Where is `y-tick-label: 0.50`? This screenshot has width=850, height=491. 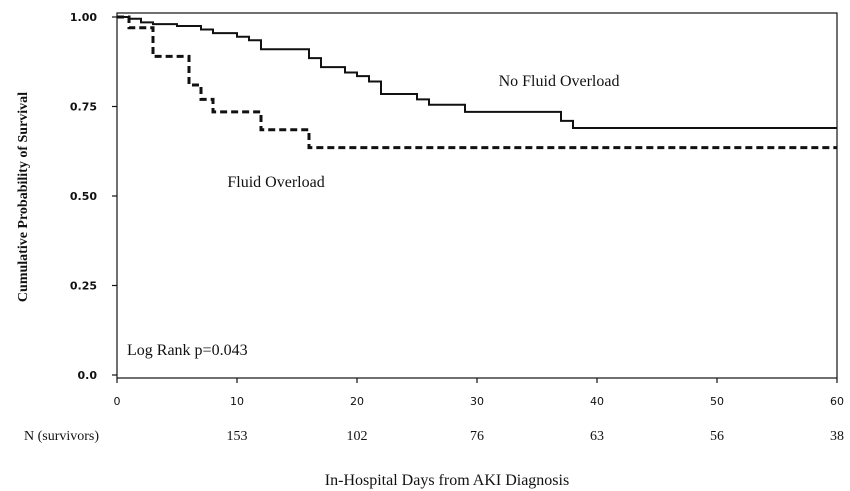
y-tick-label: 0.50 is located at coordinates (83, 196).